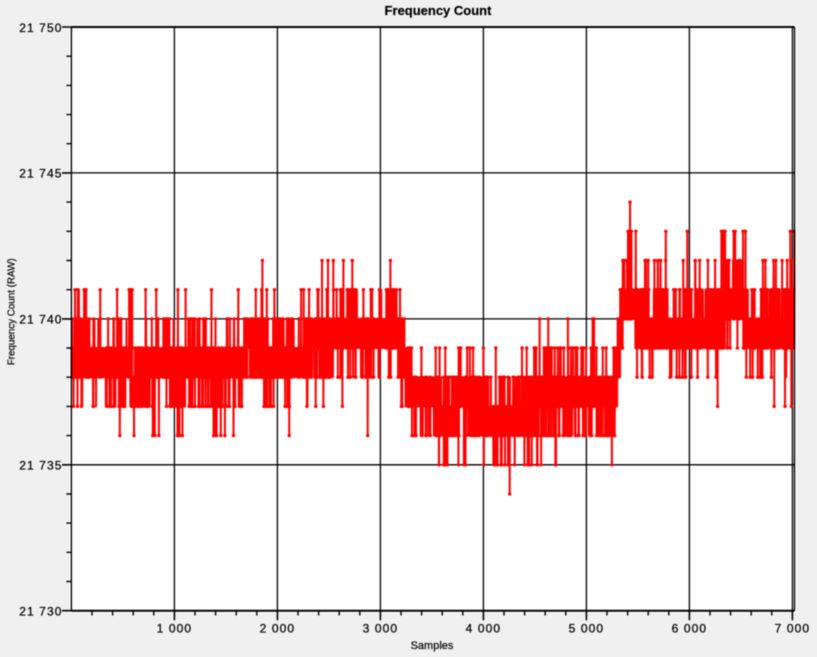  I want to click on svg-text: 21 750, so click(40, 28).